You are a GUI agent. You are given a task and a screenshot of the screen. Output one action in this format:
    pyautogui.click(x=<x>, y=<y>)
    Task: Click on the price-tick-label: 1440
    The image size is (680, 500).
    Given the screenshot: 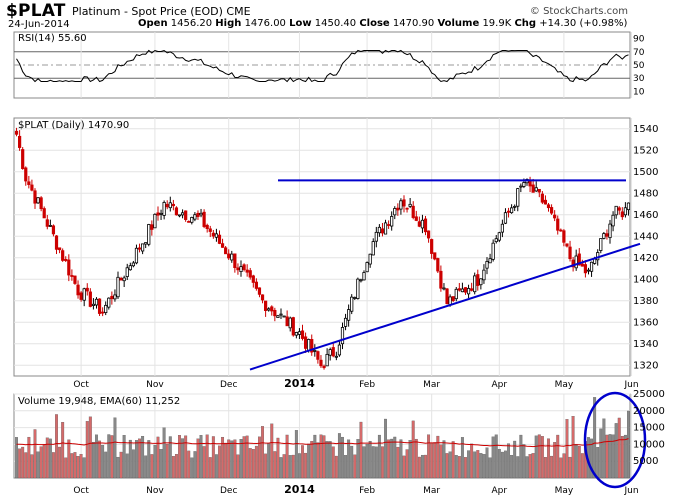 What is the action you would take?
    pyautogui.click(x=645, y=236)
    